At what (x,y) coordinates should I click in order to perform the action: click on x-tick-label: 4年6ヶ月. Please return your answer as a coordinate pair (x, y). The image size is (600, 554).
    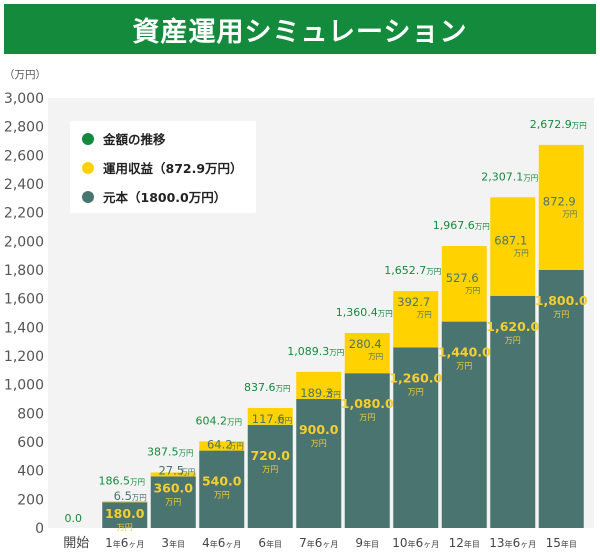
    Looking at the image, I should click on (221, 543).